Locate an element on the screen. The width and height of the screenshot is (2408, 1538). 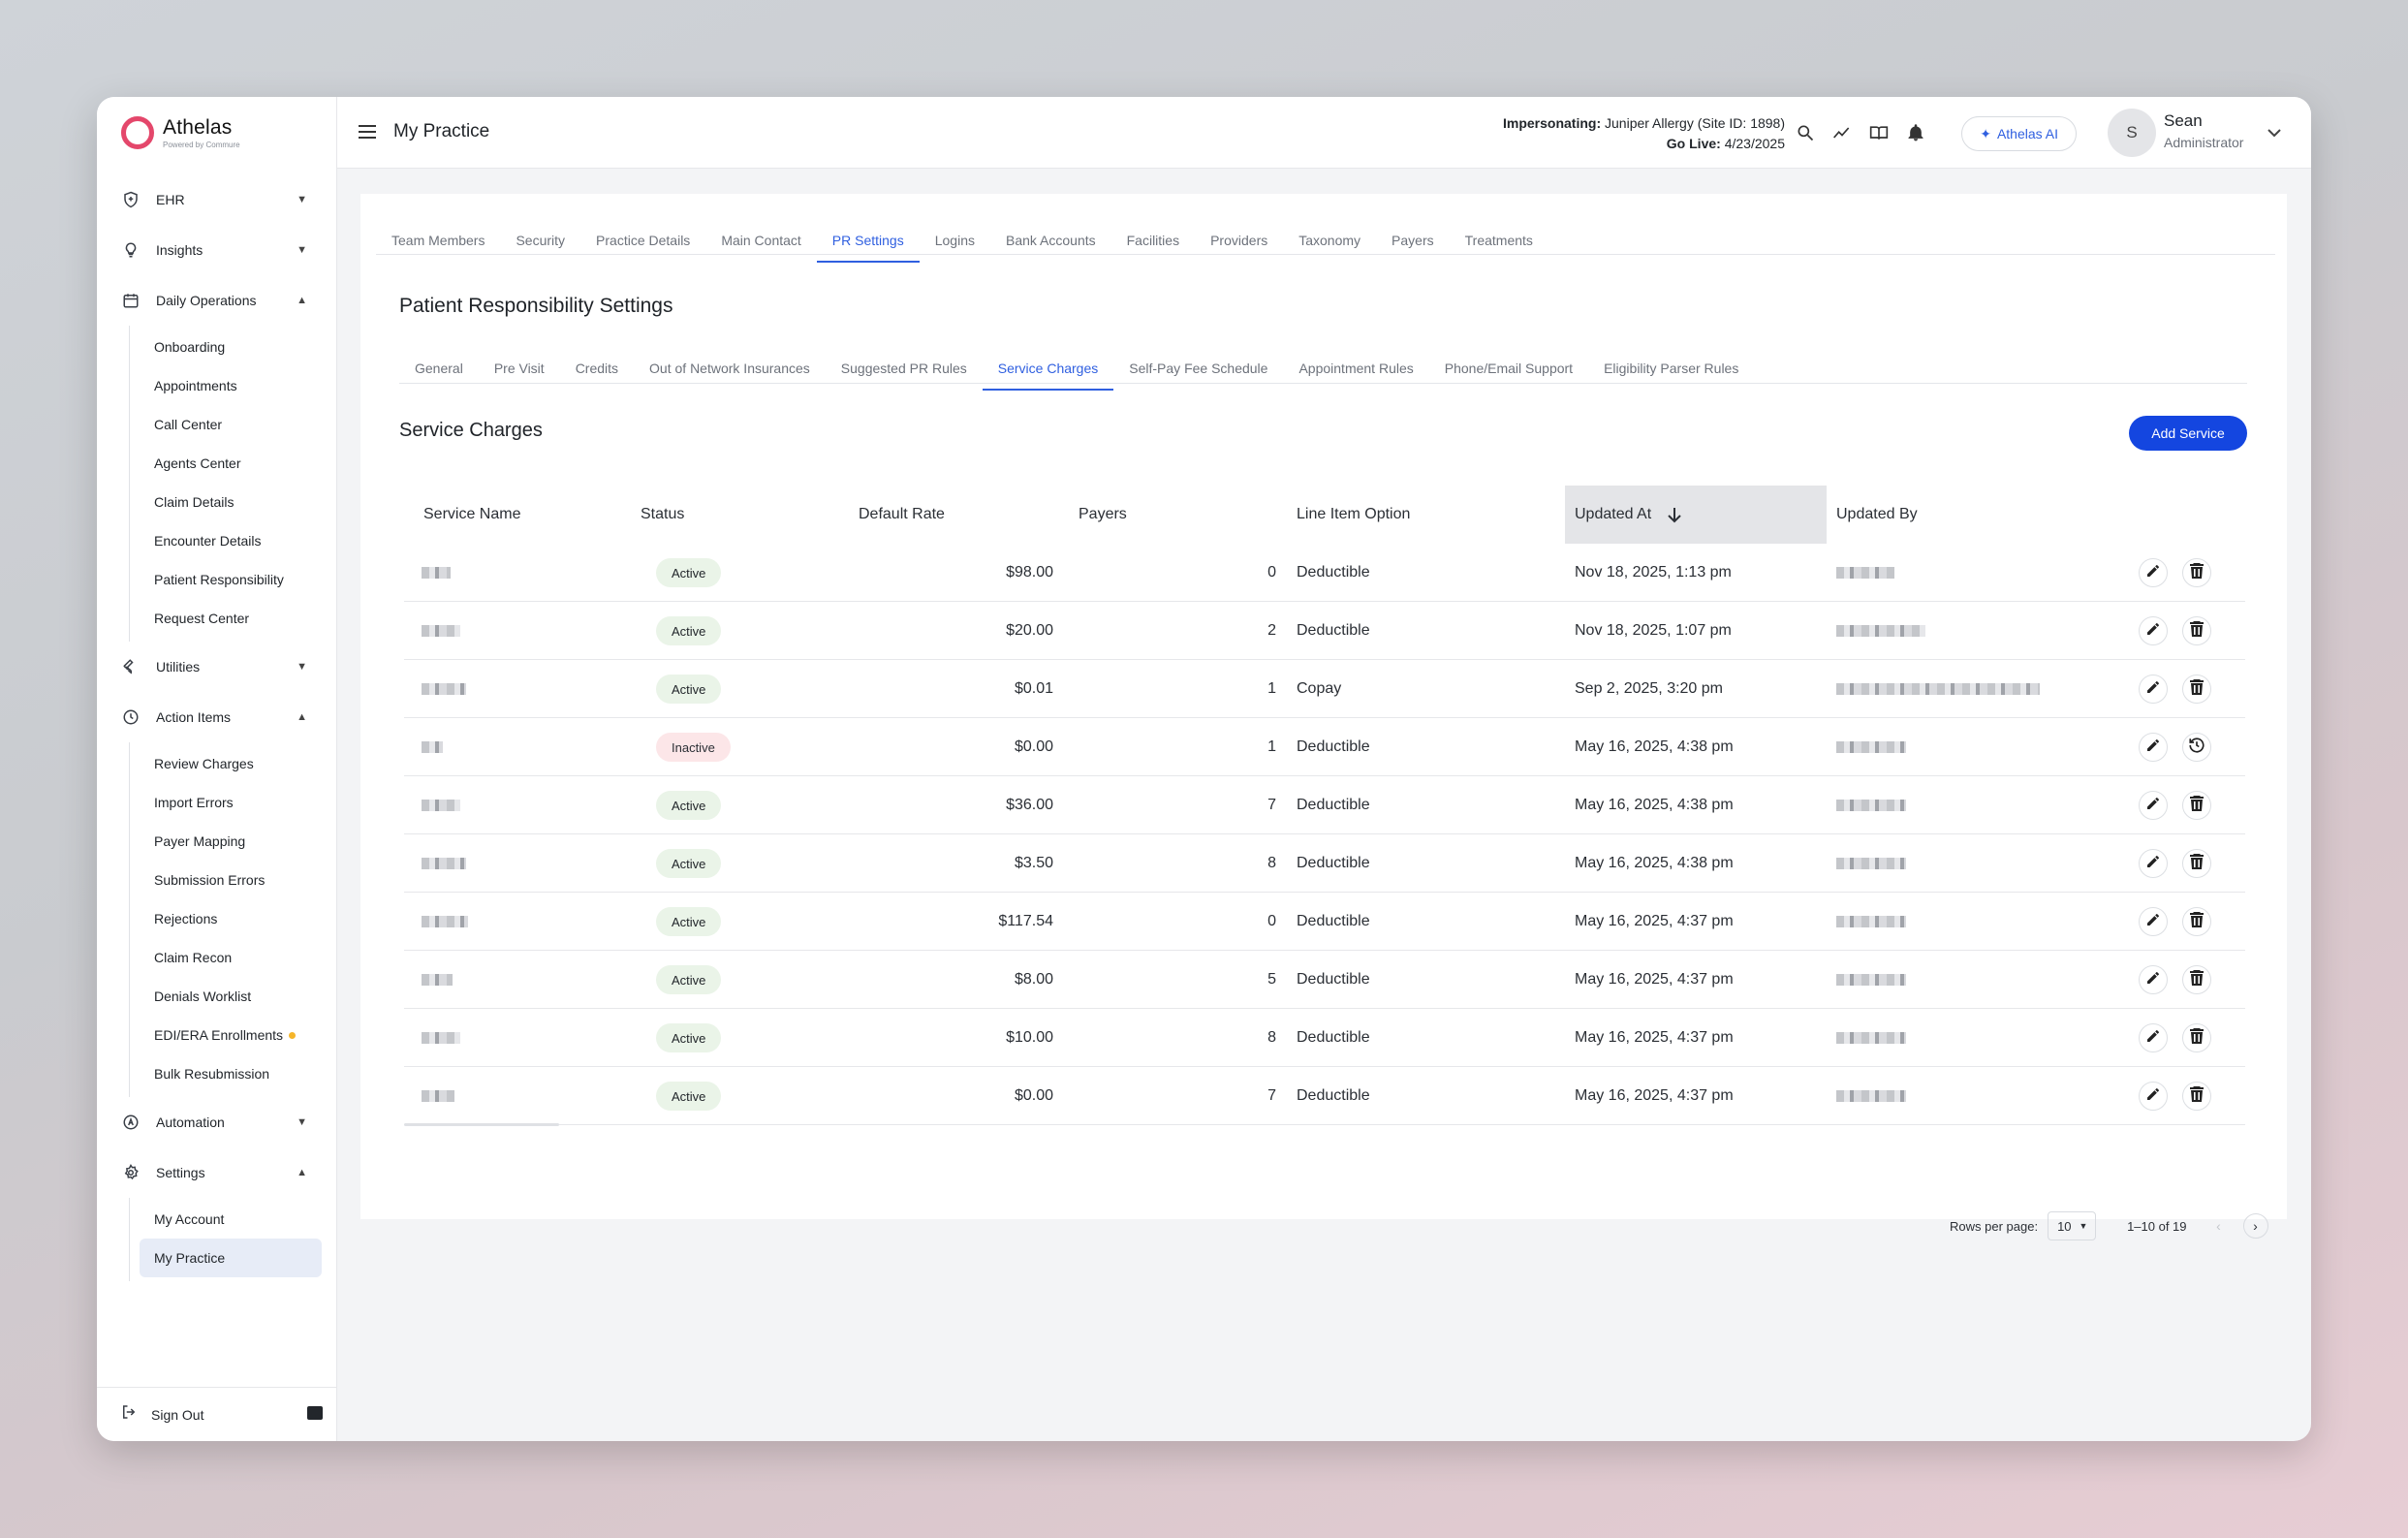
sidebar-item-claim-details: Claim Details is located at coordinates (195, 502).